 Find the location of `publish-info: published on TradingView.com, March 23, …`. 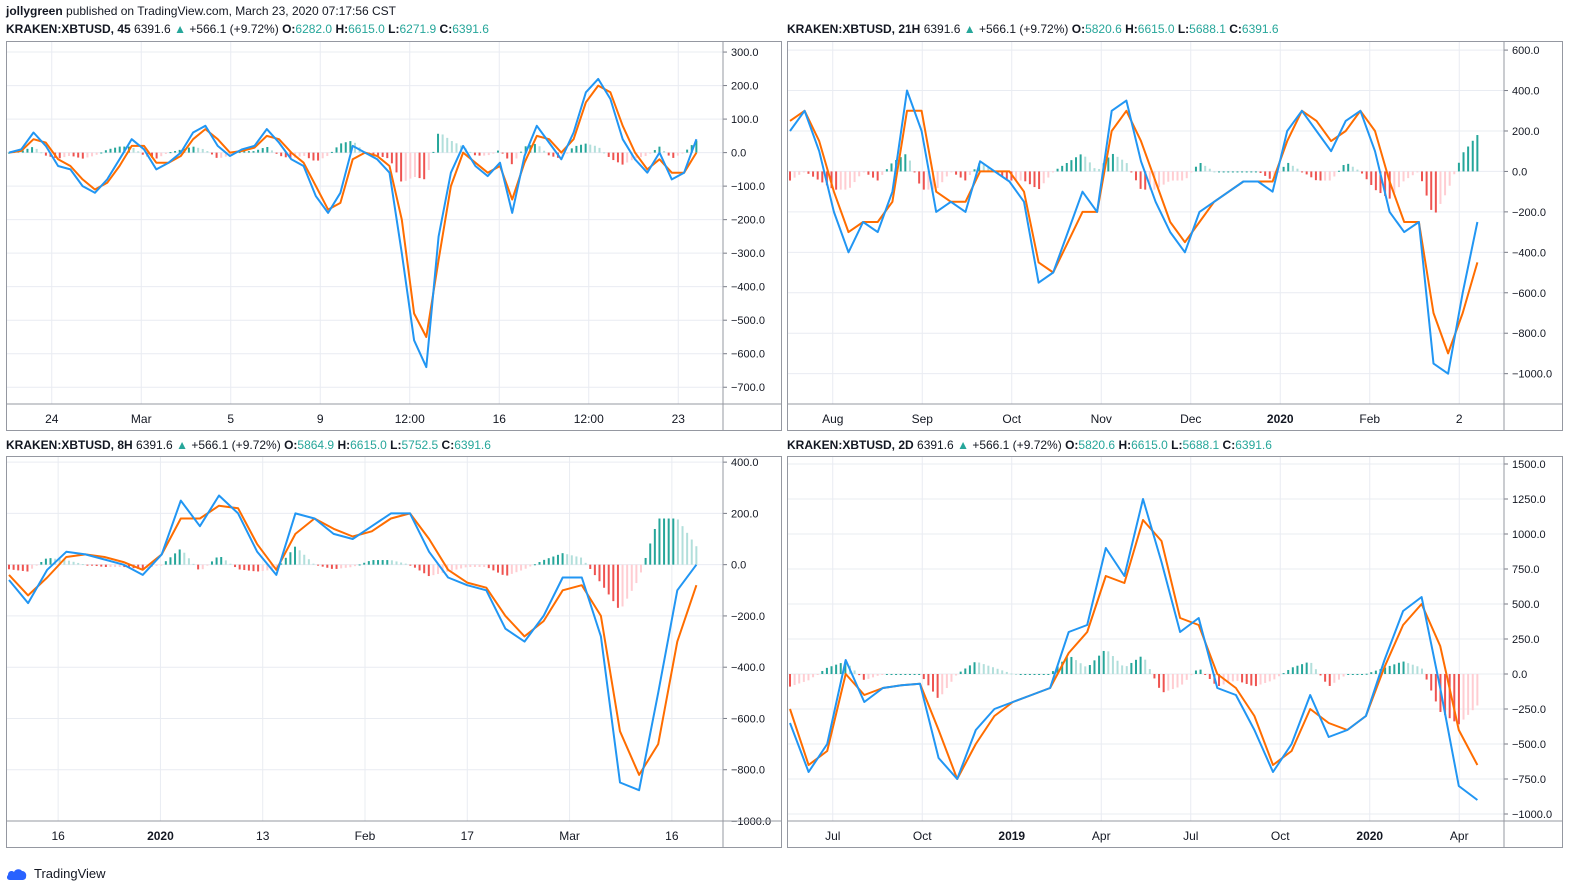

publish-info: published on TradingView.com, March 23, … is located at coordinates (231, 11).